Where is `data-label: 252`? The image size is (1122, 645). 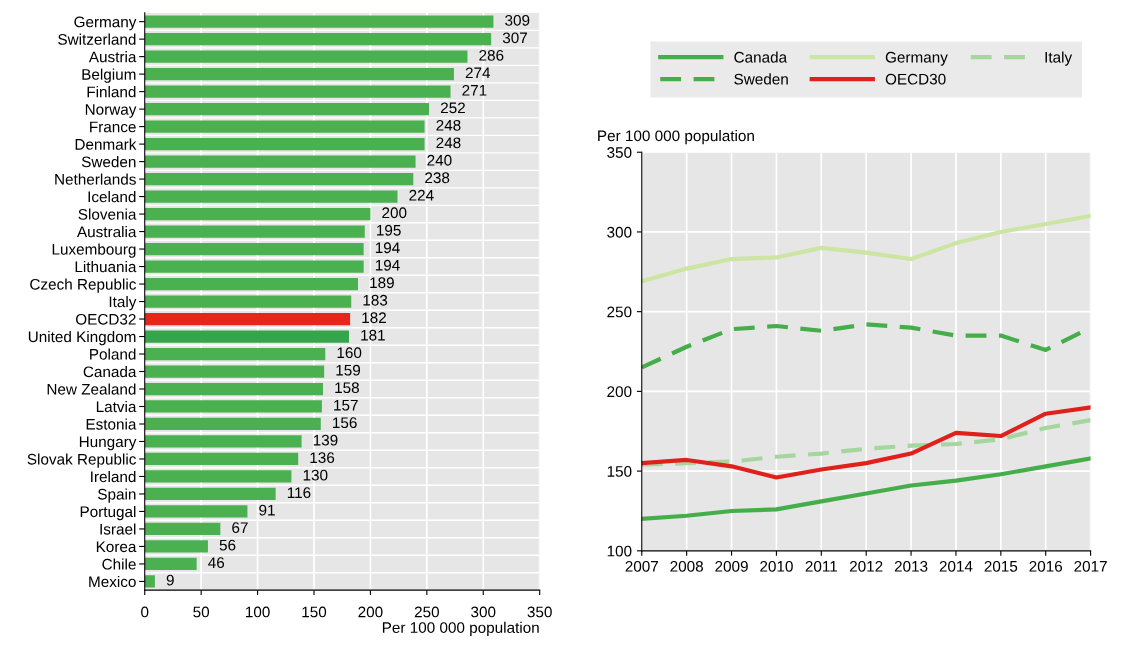
data-label: 252 is located at coordinates (452, 108).